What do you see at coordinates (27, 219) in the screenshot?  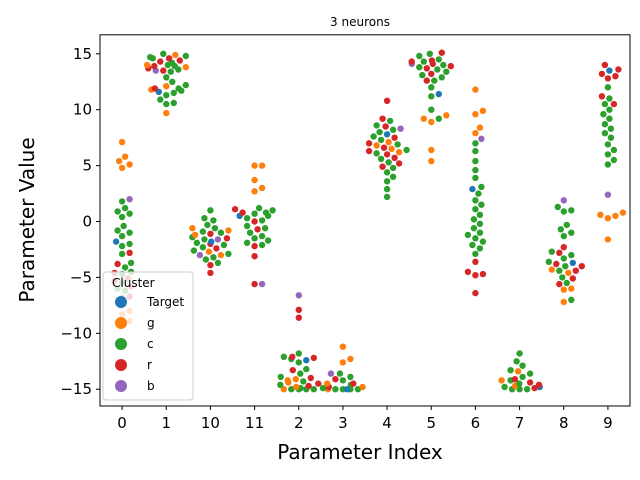 I see `y-axis-title: Parameter Value` at bounding box center [27, 219].